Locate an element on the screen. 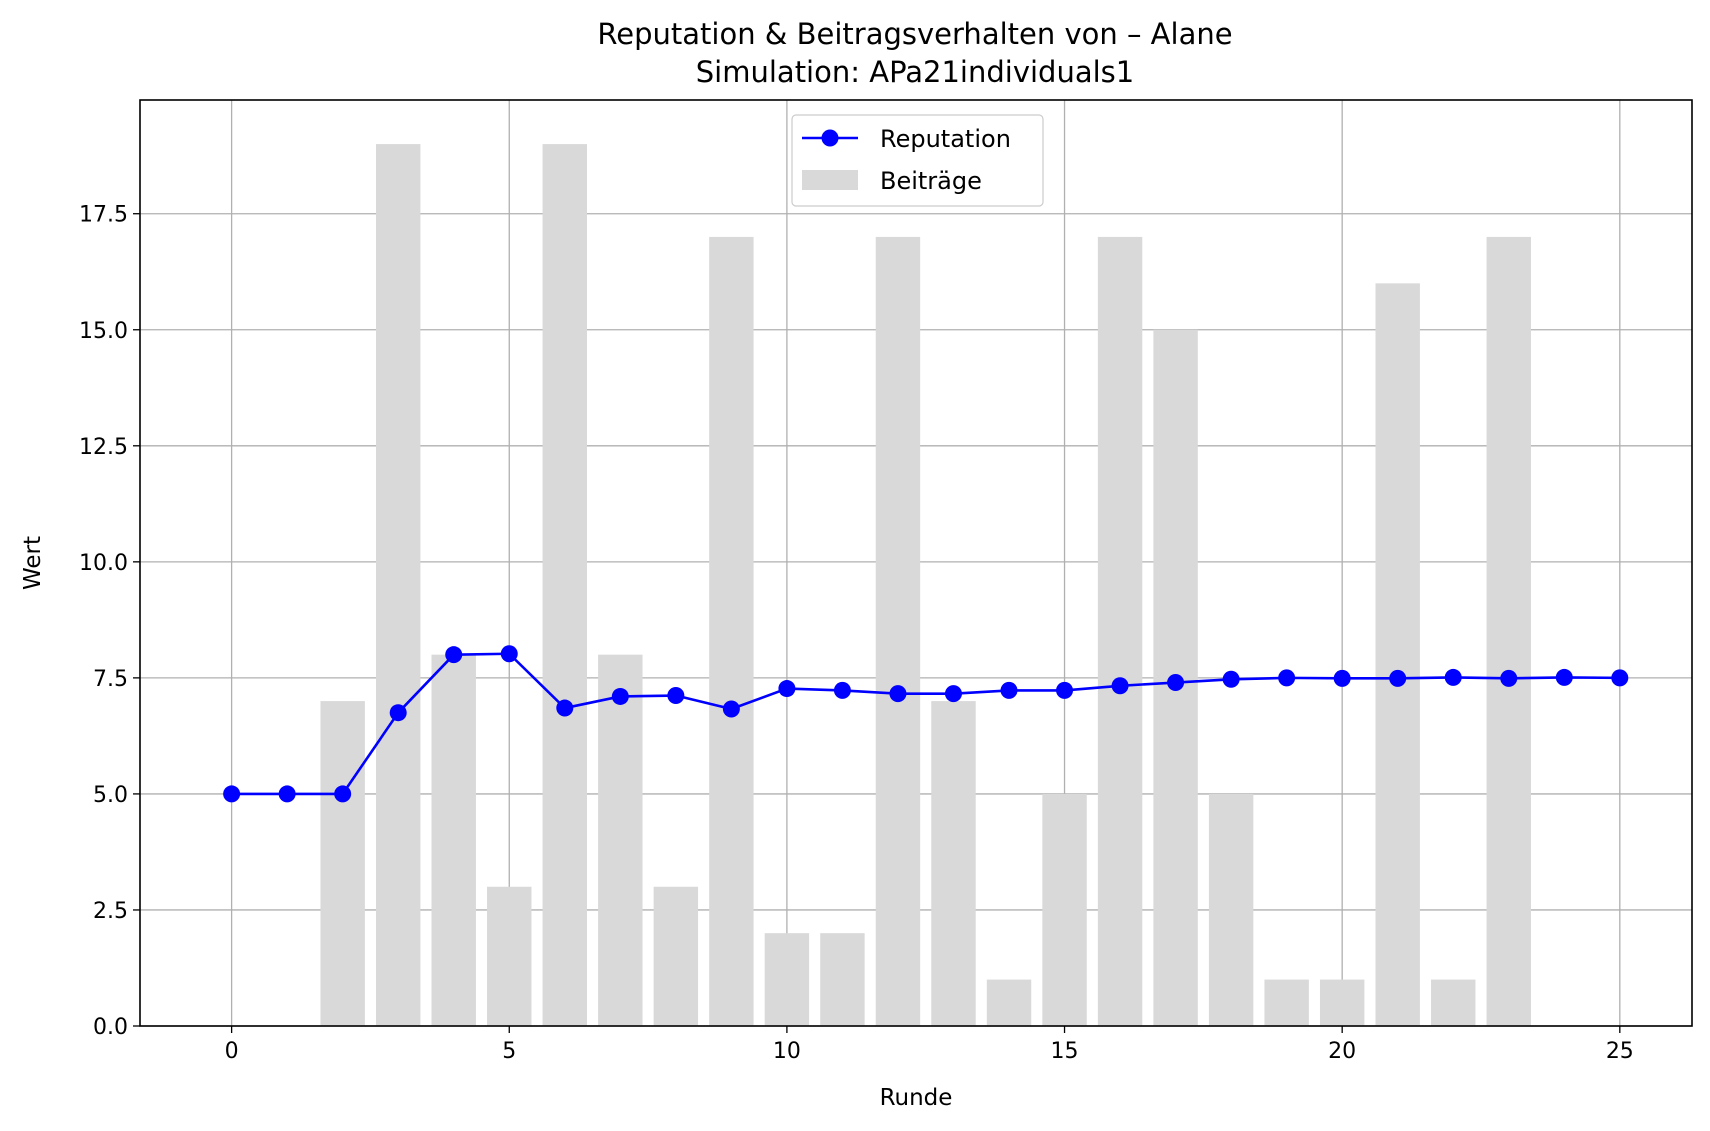 This screenshot has width=1710, height=1131. reputation-line is located at coordinates (925, 724).